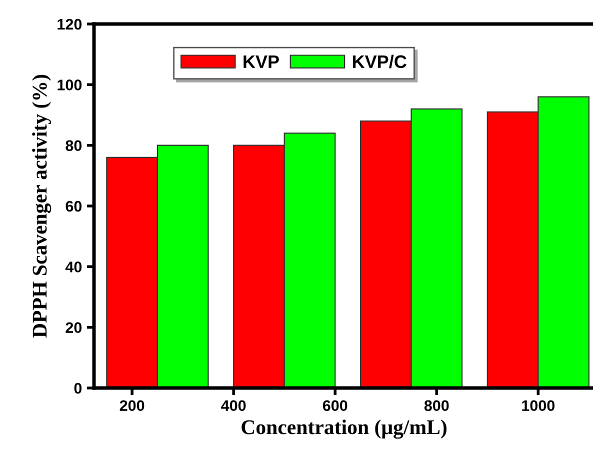 This screenshot has height=456, width=593. Describe the element at coordinates (73, 267) in the screenshot. I see `y-tick-label: 40` at that location.